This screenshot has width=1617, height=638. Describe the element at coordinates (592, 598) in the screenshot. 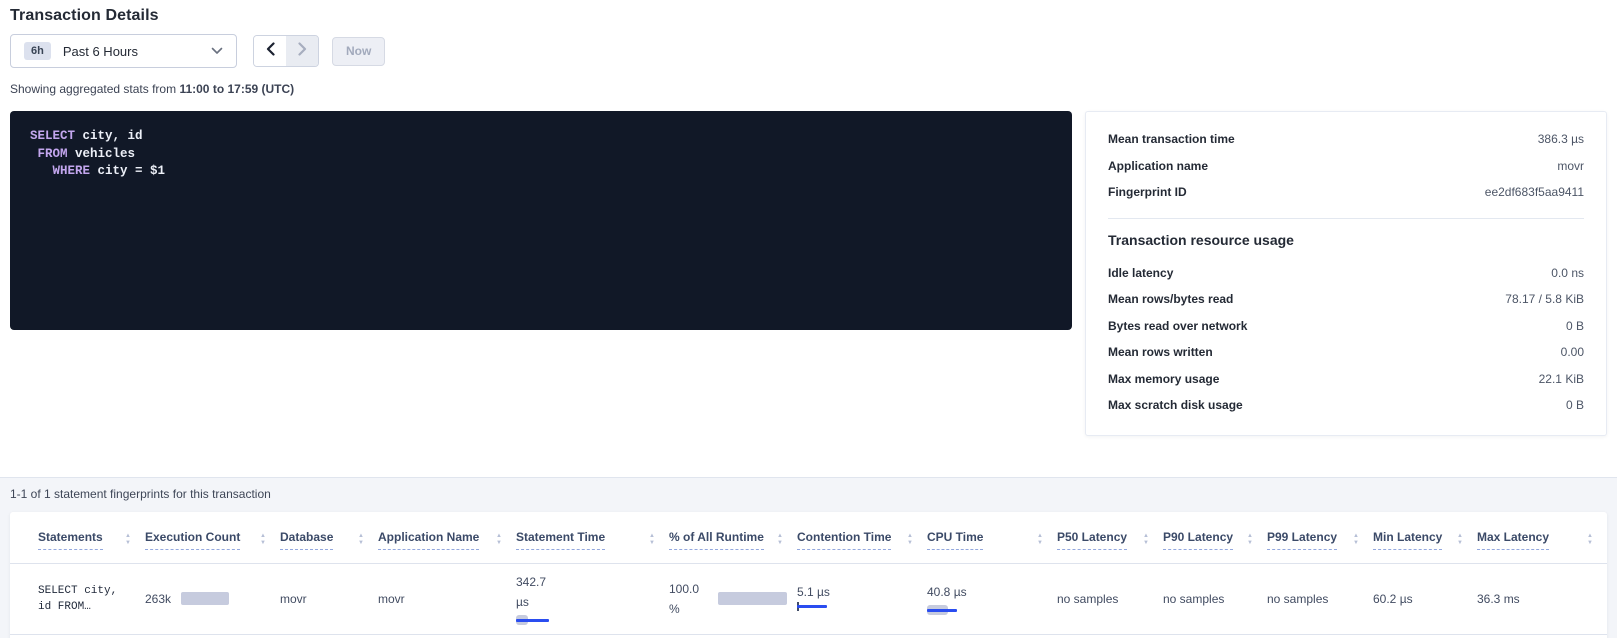

I see `cell-statement-time: 342.7 µs` at that location.